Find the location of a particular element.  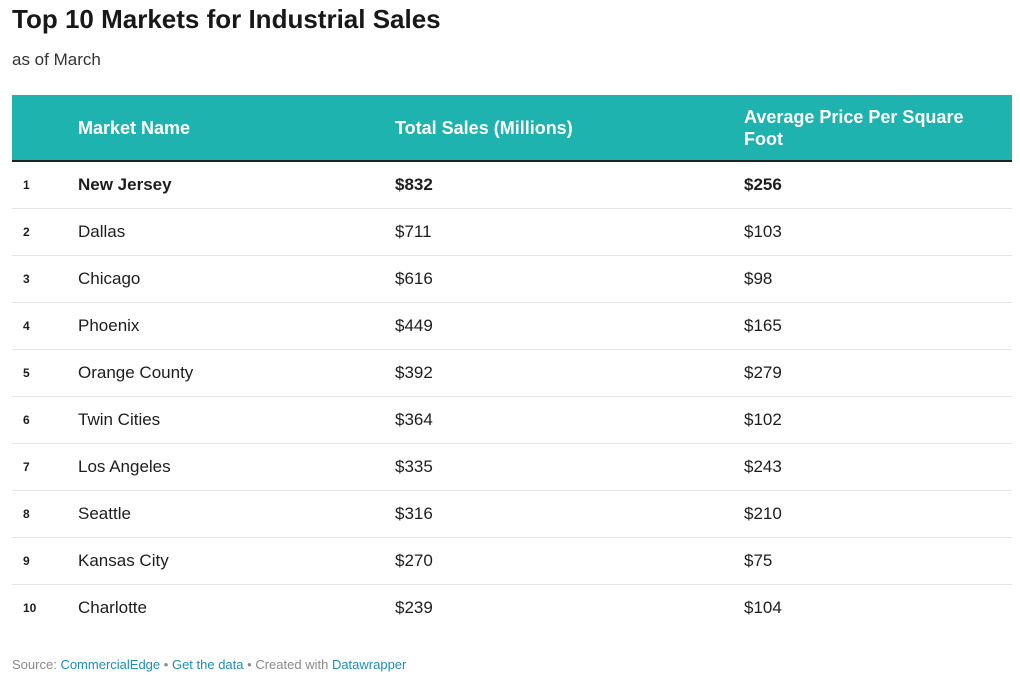

rank-cell: 9 is located at coordinates (45, 561).